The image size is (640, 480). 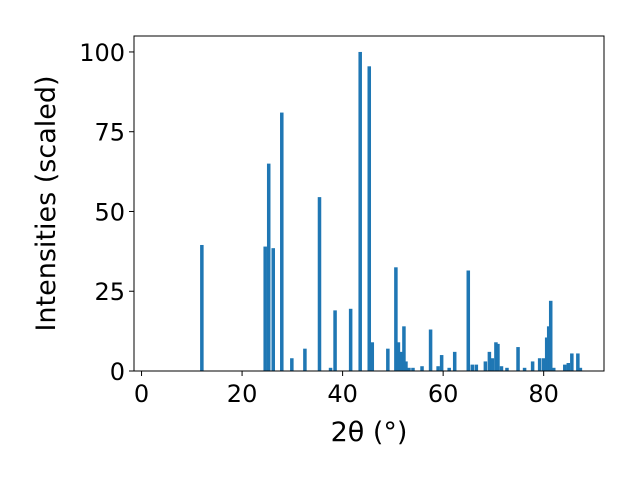 What do you see at coordinates (242, 394) in the screenshot?
I see `x-tick-label: 20` at bounding box center [242, 394].